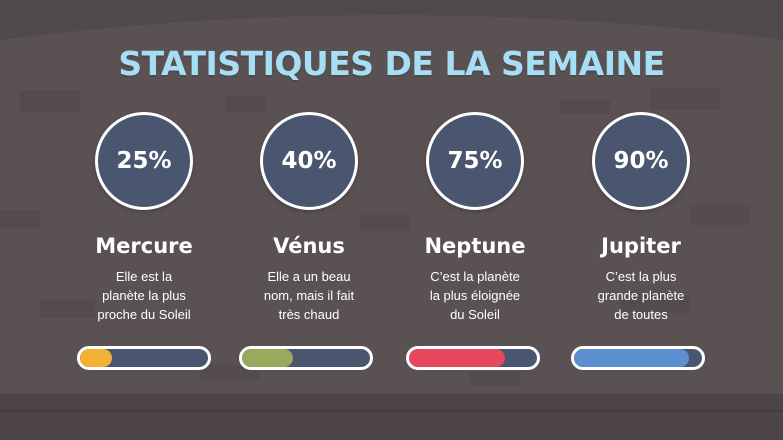  What do you see at coordinates (391, 417) in the screenshot?
I see `floor` at bounding box center [391, 417].